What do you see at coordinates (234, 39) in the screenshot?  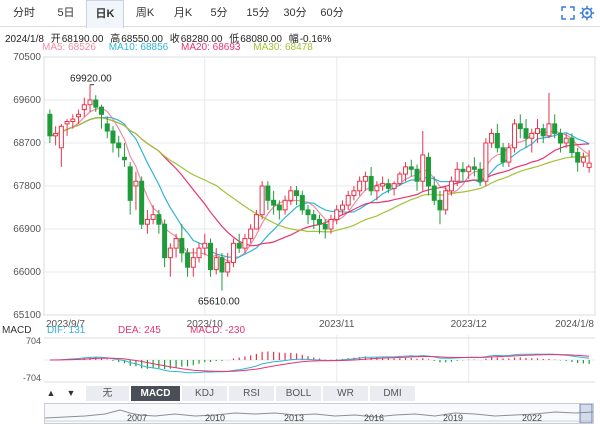 I see `low-label: 低` at bounding box center [234, 39].